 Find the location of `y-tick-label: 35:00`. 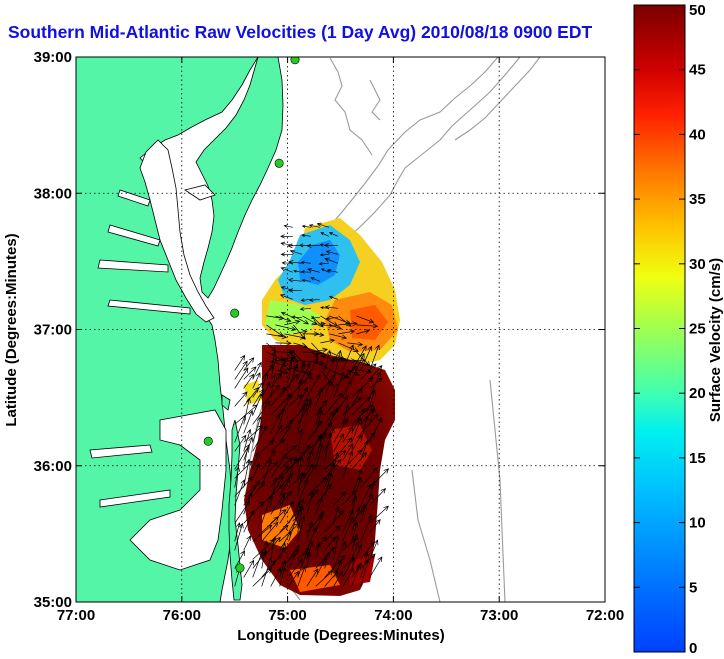

y-tick-label: 35:00 is located at coordinates (53, 602).